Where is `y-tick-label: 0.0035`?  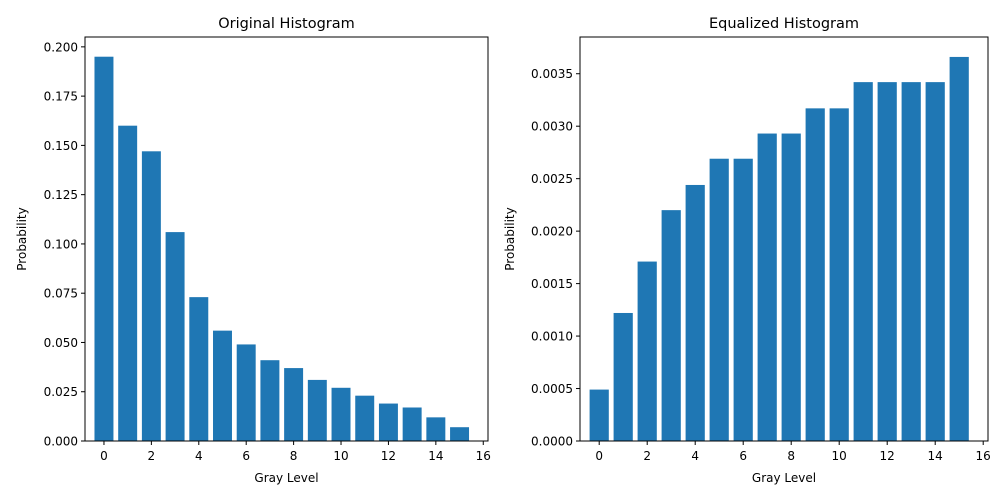 y-tick-label: 0.0035 is located at coordinates (552, 74).